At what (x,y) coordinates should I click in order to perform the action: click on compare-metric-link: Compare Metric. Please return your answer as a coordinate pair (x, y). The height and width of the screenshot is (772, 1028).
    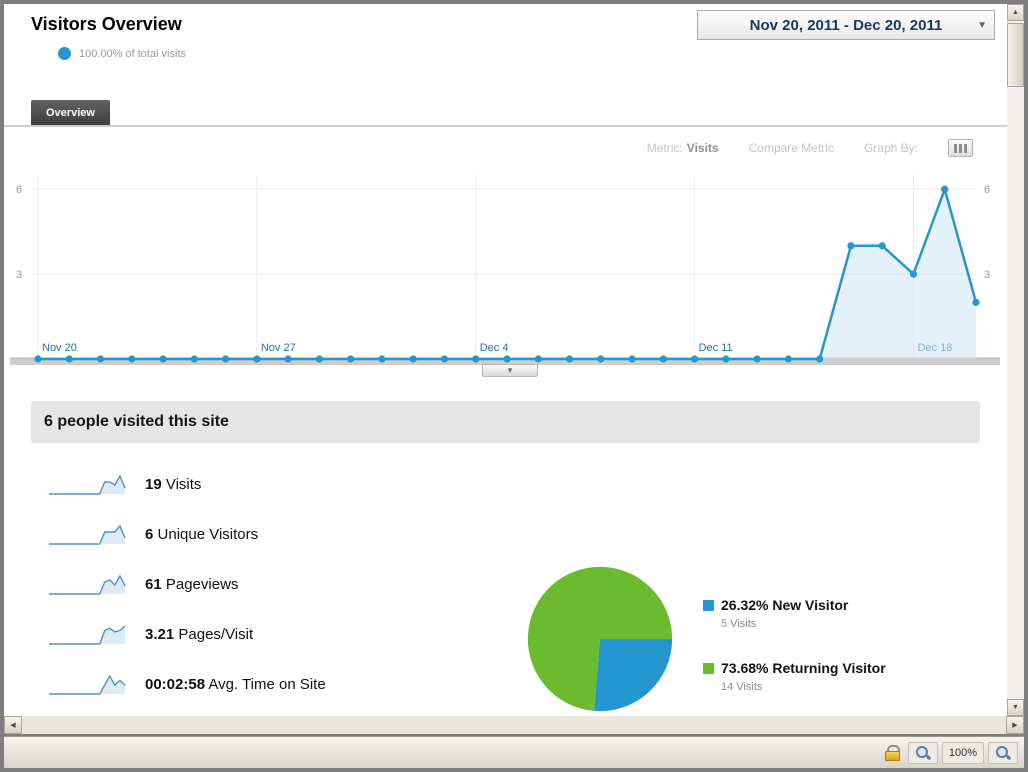
    Looking at the image, I should click on (791, 148).